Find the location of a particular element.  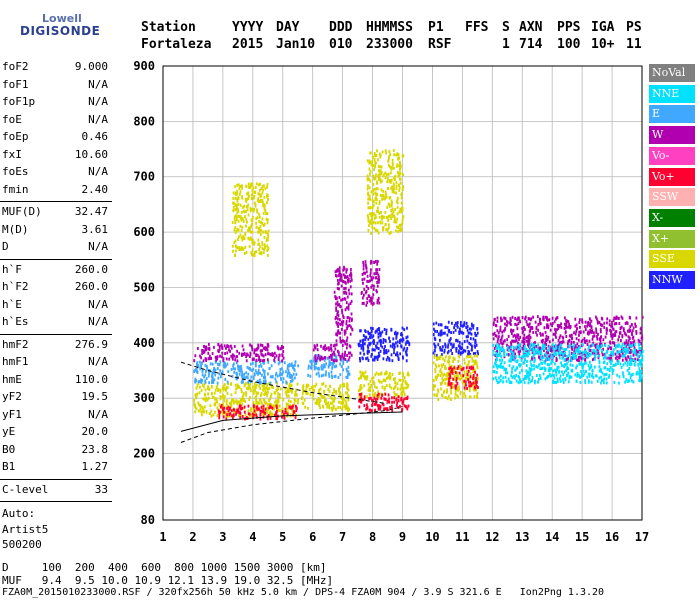

header-value-station: Fortaleza is located at coordinates (176, 44).